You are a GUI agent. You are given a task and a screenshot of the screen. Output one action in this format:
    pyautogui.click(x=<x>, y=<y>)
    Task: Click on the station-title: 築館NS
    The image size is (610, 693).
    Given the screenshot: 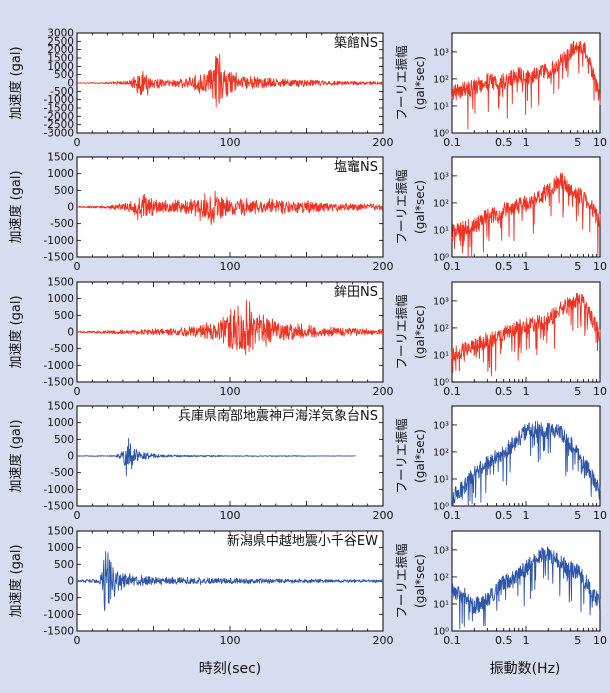 What is the action you would take?
    pyautogui.click(x=356, y=43)
    